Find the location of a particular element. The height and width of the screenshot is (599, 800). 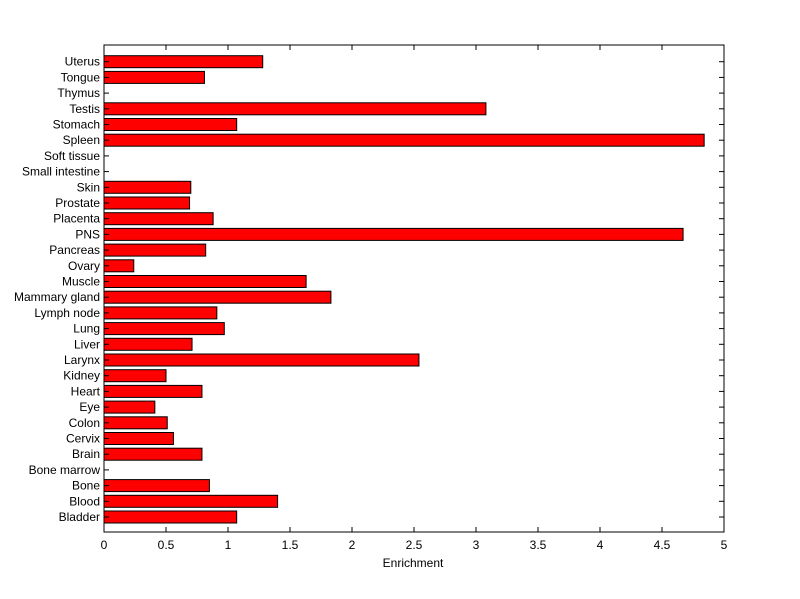

bar-spleen is located at coordinates (404, 140).